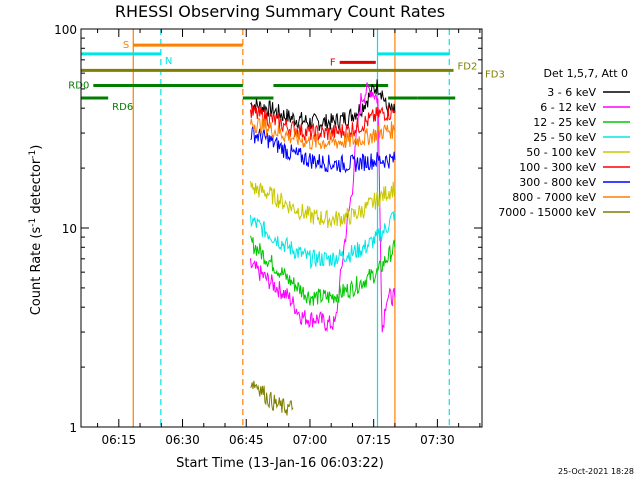 This screenshot has height=480, width=640. Describe the element at coordinates (547, 212) in the screenshot. I see `legend-label: 7000 - 15000 keV` at that location.